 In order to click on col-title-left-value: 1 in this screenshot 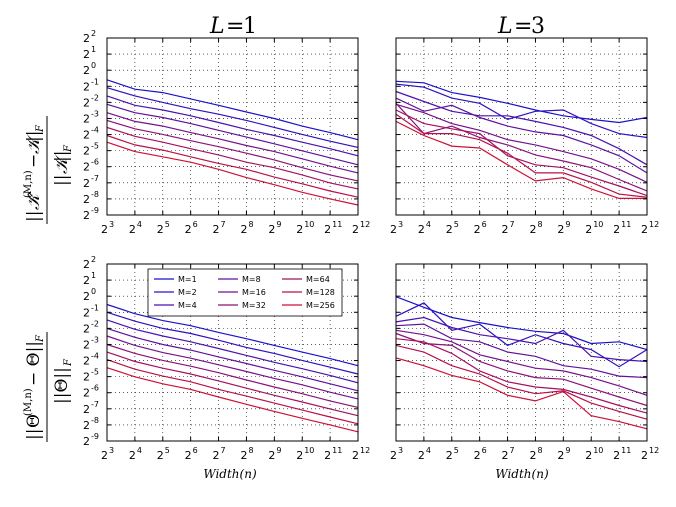, I will do `click(250, 26)`.